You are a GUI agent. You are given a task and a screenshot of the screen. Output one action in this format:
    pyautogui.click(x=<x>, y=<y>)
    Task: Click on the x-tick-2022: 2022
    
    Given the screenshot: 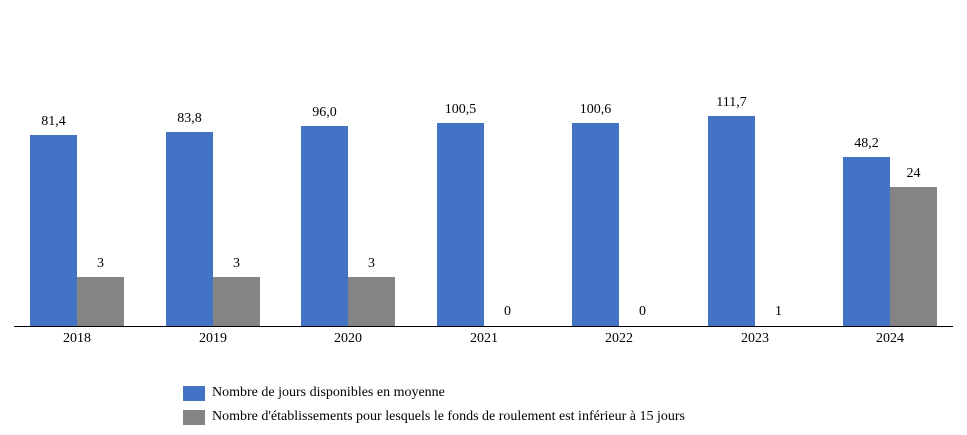 What is the action you would take?
    pyautogui.click(x=619, y=338)
    